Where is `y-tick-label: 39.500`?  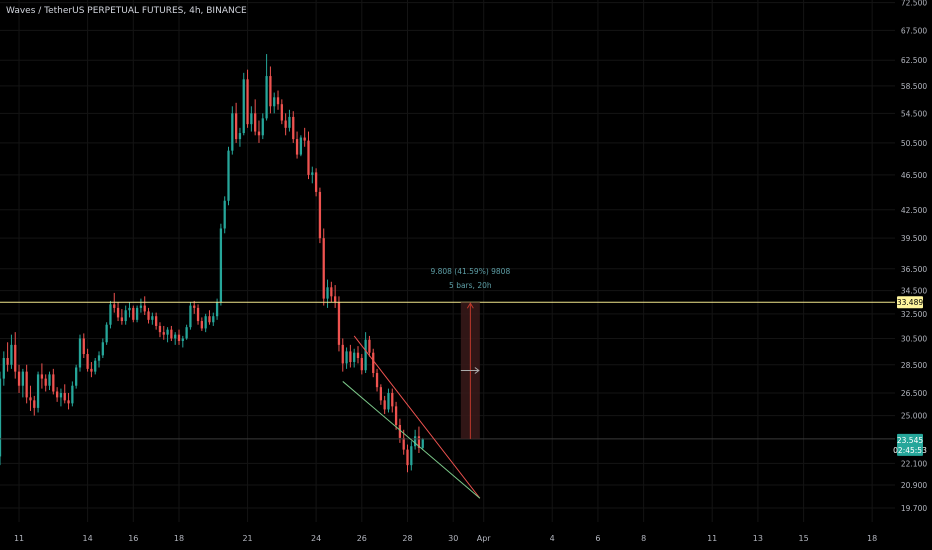
y-tick-label: 39.500 is located at coordinates (914, 238).